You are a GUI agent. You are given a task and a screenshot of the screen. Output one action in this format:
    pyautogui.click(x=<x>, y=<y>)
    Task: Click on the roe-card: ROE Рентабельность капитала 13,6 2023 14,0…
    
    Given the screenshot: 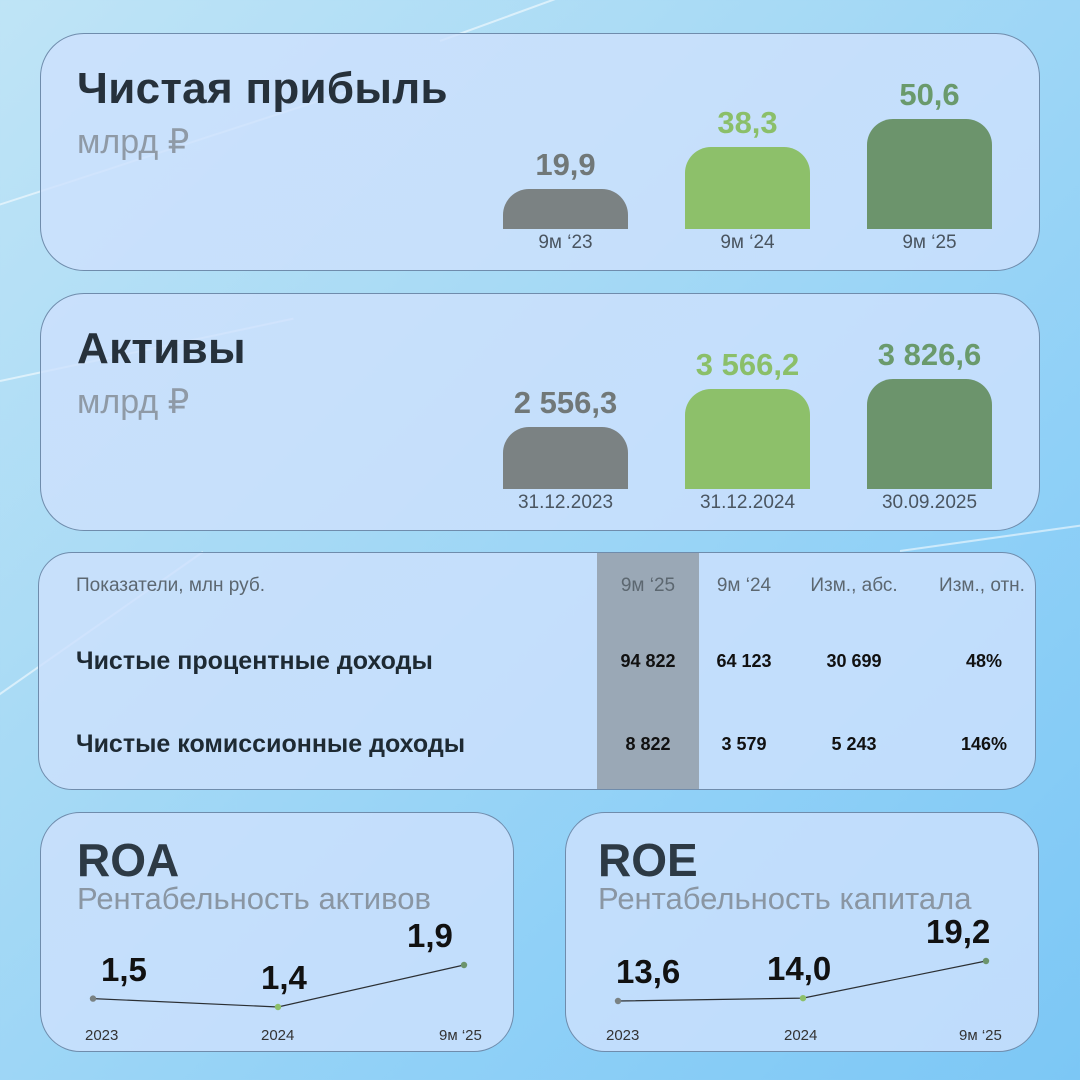 What is the action you would take?
    pyautogui.click(x=802, y=932)
    